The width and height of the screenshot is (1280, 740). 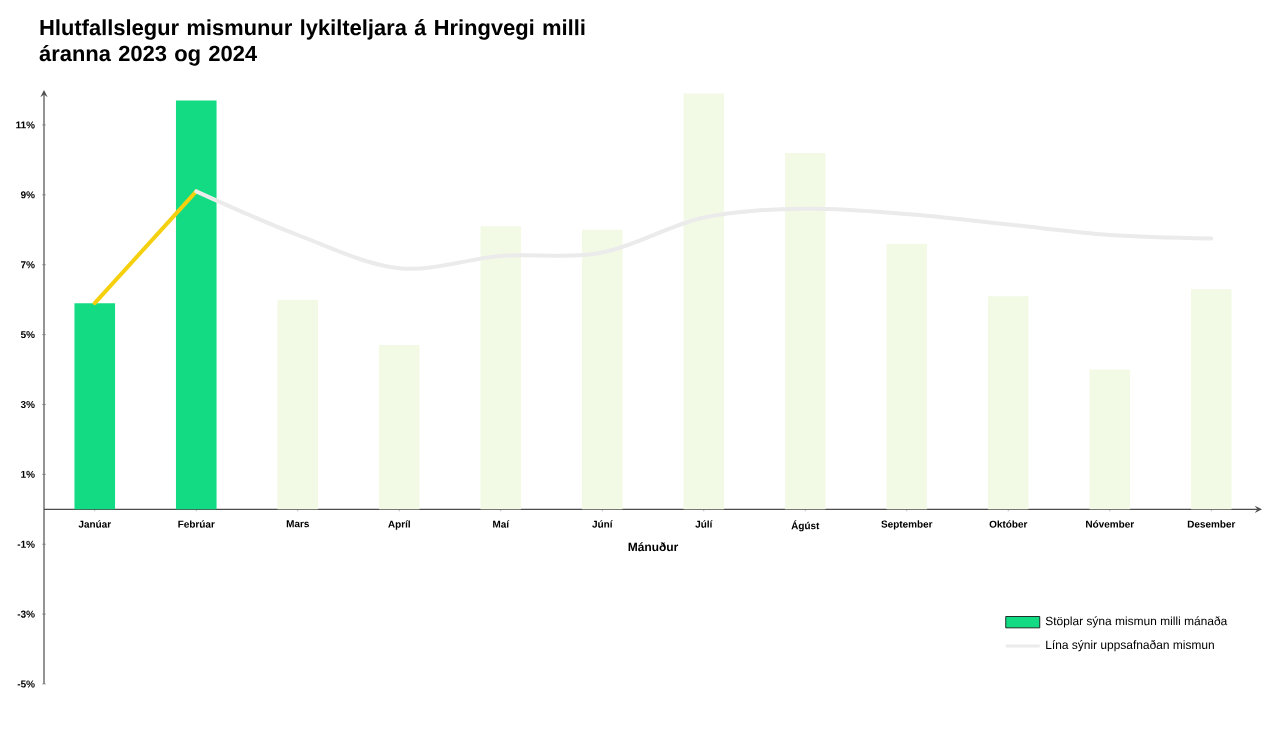 I want to click on line-series, so click(x=704, y=230).